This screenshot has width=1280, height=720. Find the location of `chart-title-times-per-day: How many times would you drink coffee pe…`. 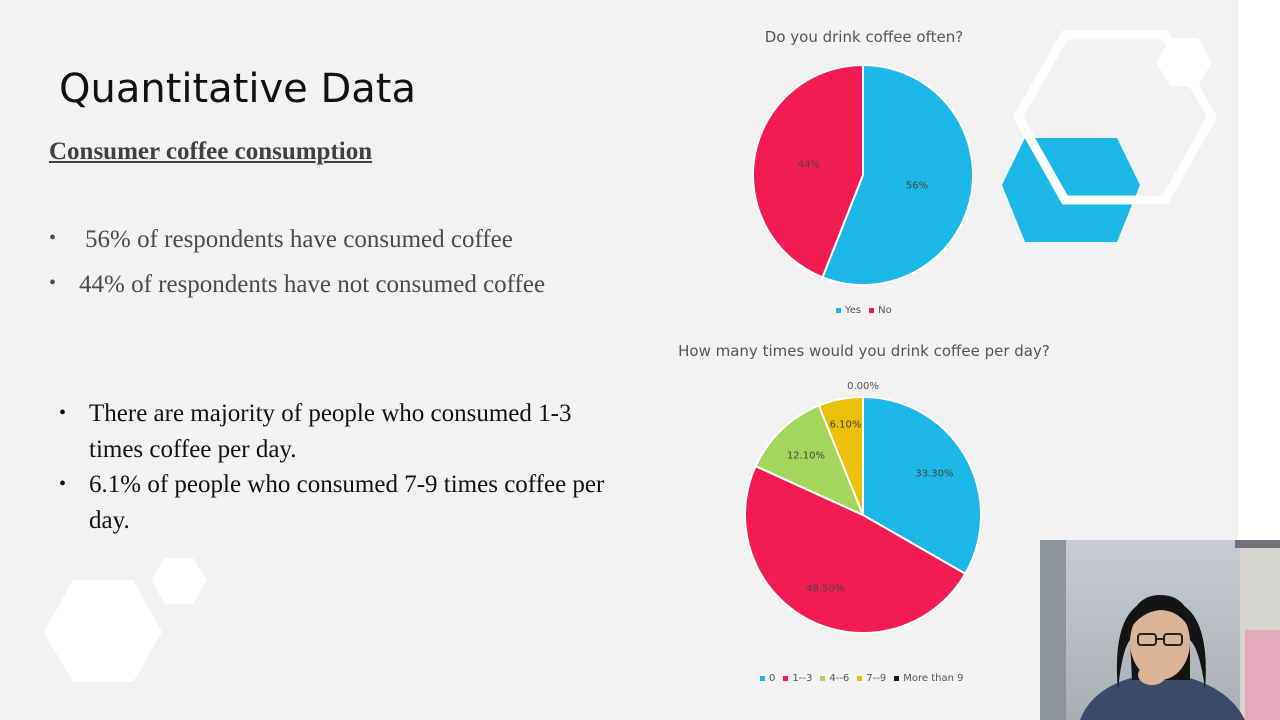

chart-title-times-per-day: How many times would you drink coffee pe… is located at coordinates (864, 351).